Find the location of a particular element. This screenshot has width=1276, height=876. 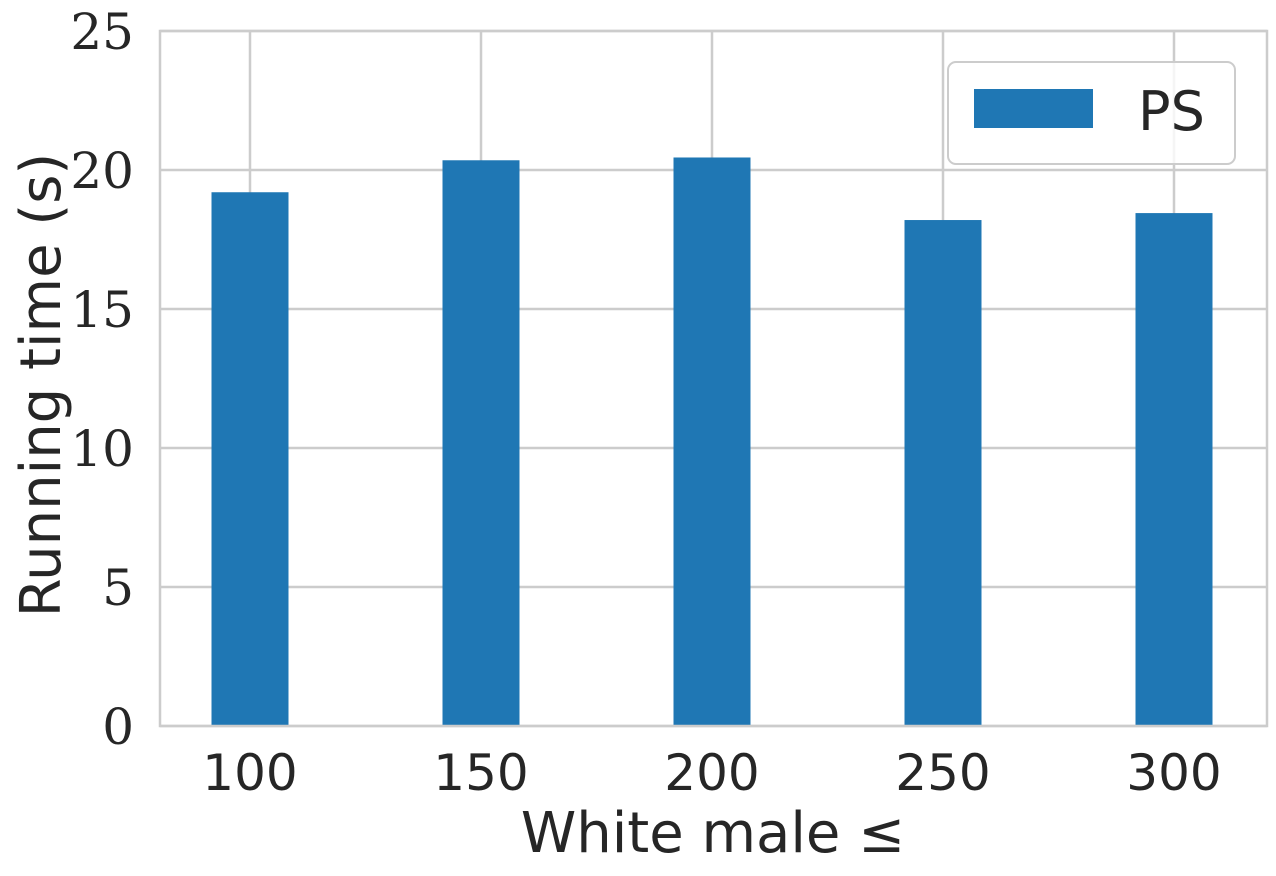

x-tick-labels: 100 150 200 250 300 is located at coordinates (711, 773).